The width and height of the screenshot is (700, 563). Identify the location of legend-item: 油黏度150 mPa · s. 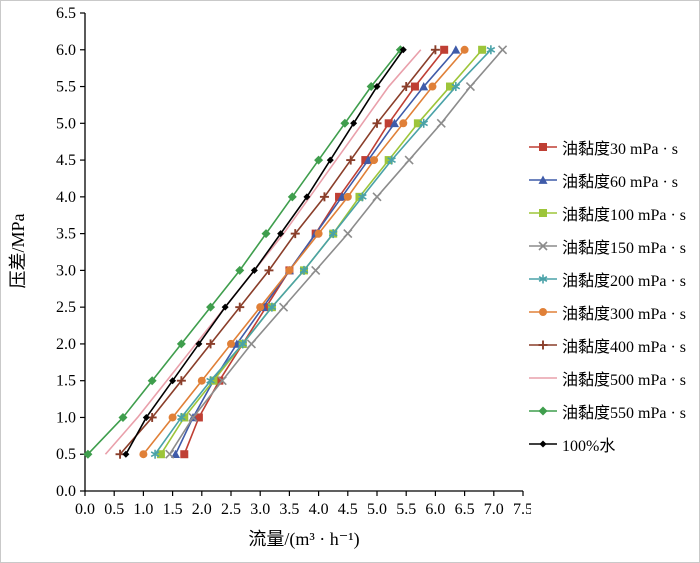
(614, 246).